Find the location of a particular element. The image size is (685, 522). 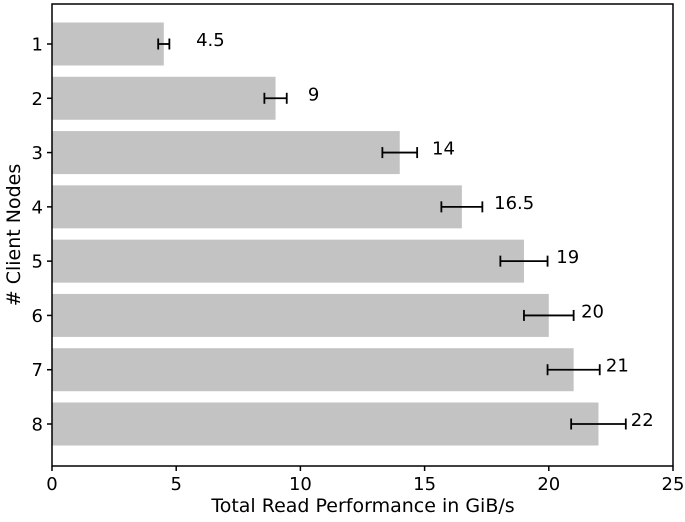

x-axis-label: Total Read Performance in GiB/s is located at coordinates (362, 506).